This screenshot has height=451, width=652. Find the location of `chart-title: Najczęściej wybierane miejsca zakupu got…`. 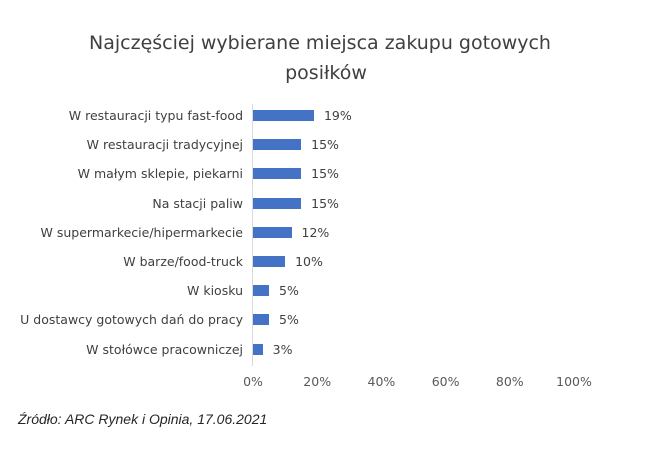

chart-title: Najczęściej wybierane miejsca zakupu got… is located at coordinates (326, 58).